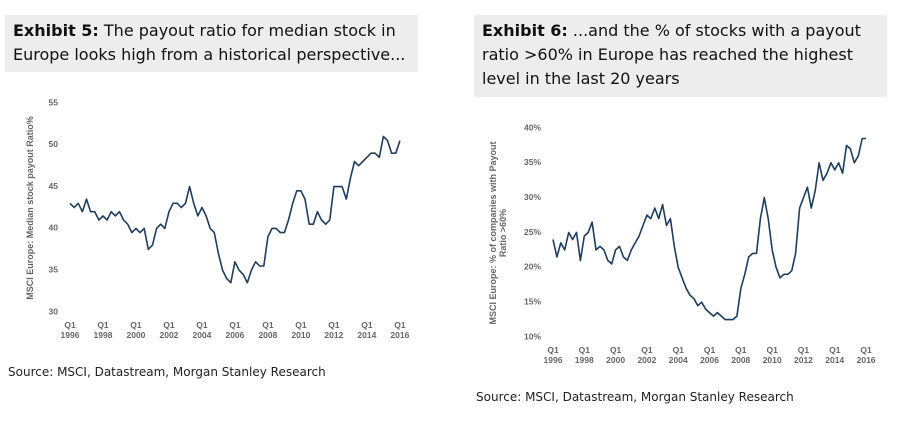 The height and width of the screenshot is (423, 903). What do you see at coordinates (532, 336) in the screenshot?
I see `y-tick-label: 10%` at bounding box center [532, 336].